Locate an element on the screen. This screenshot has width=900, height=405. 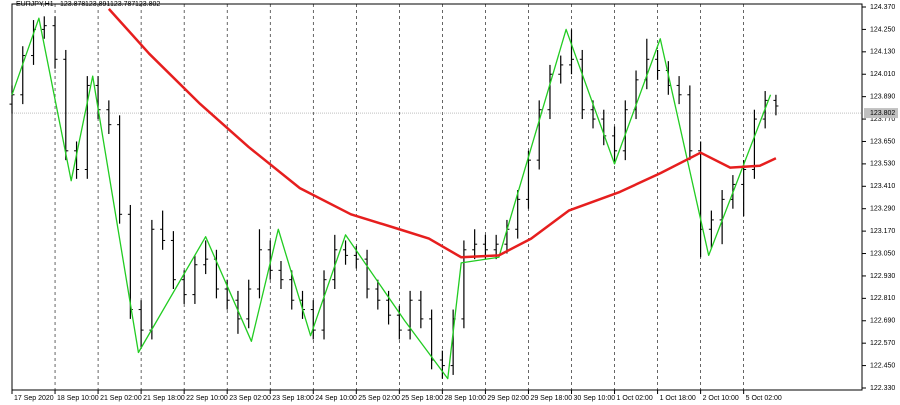
x-tick-label: 1 Oct 02:00 is located at coordinates (635, 398).